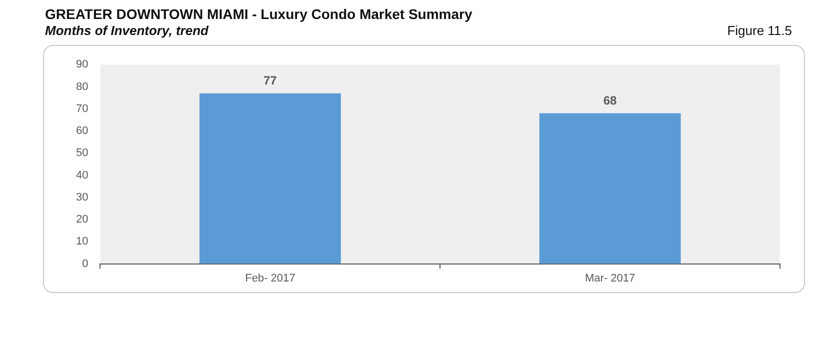 This screenshot has width=837, height=340. Describe the element at coordinates (82, 131) in the screenshot. I see `y-tick-label: 60` at that location.